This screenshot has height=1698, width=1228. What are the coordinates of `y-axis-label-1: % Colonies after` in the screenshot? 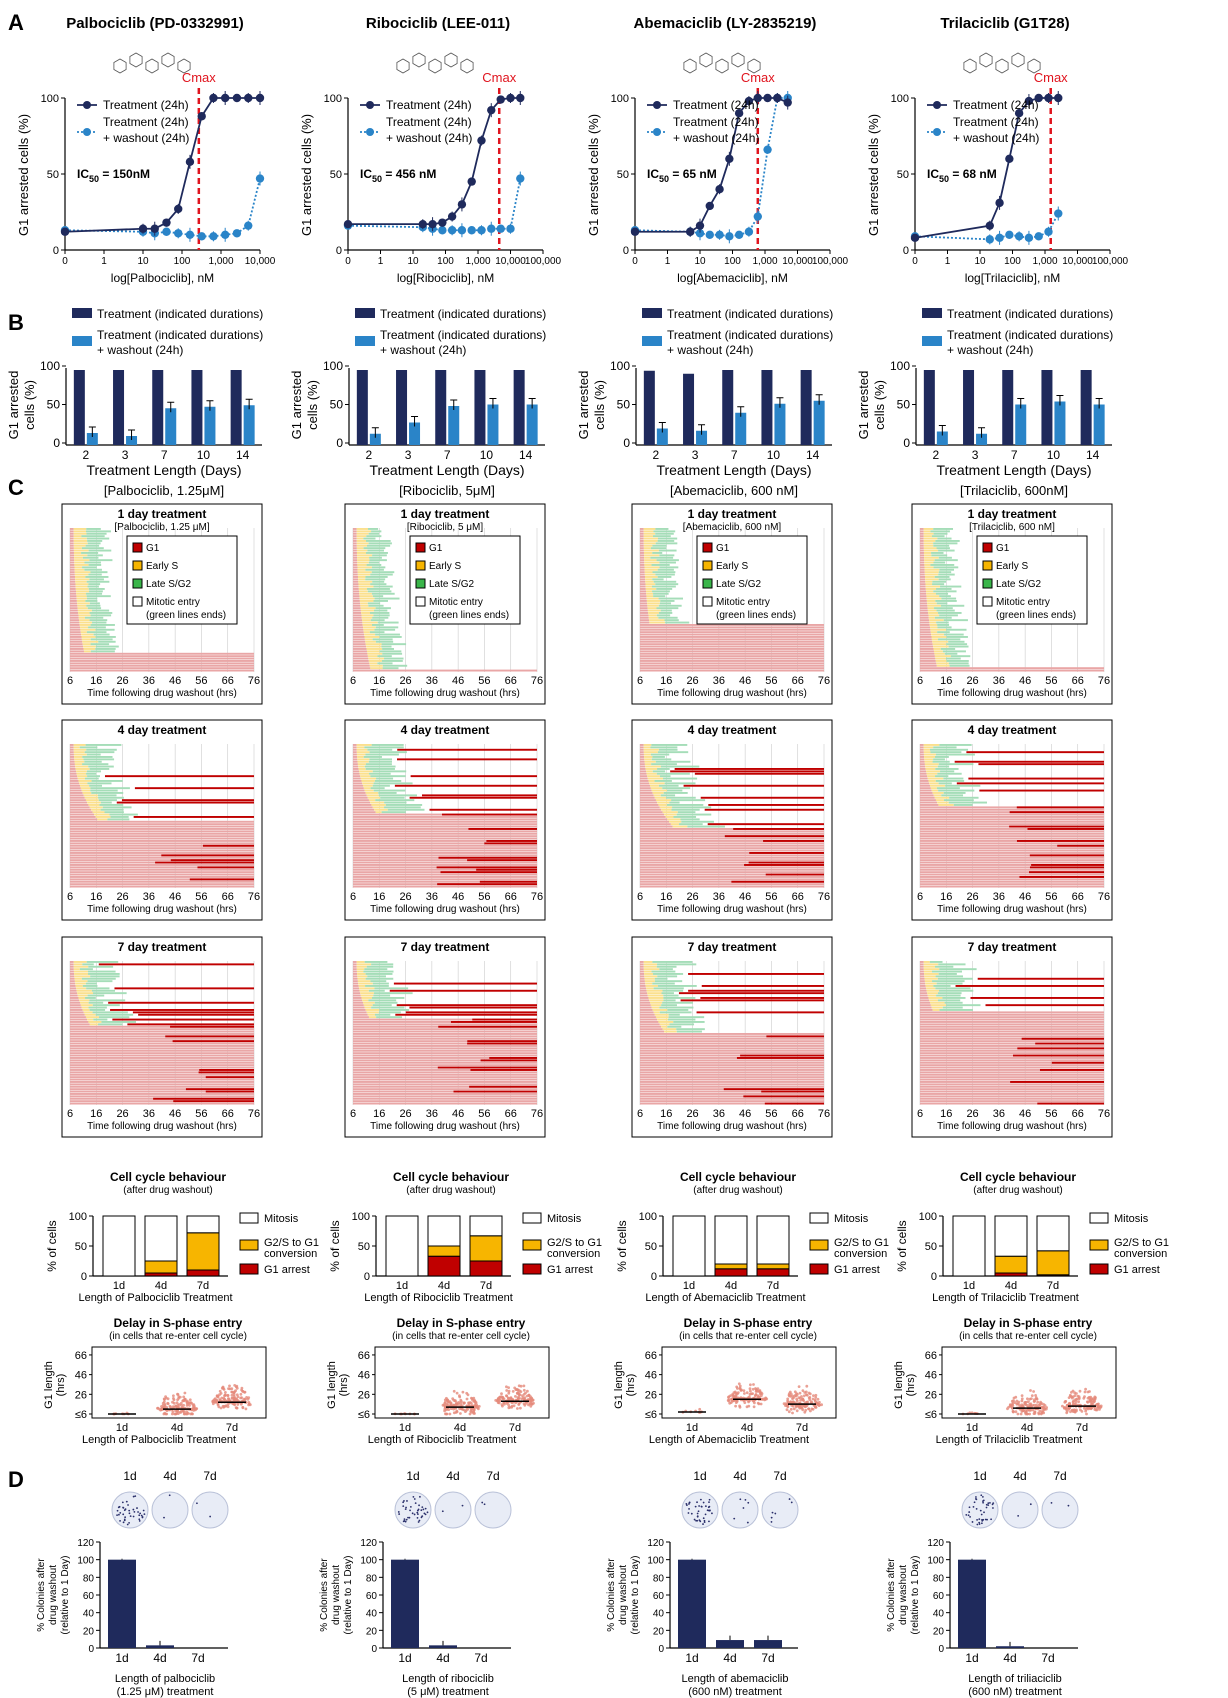 It's located at (324, 1595).